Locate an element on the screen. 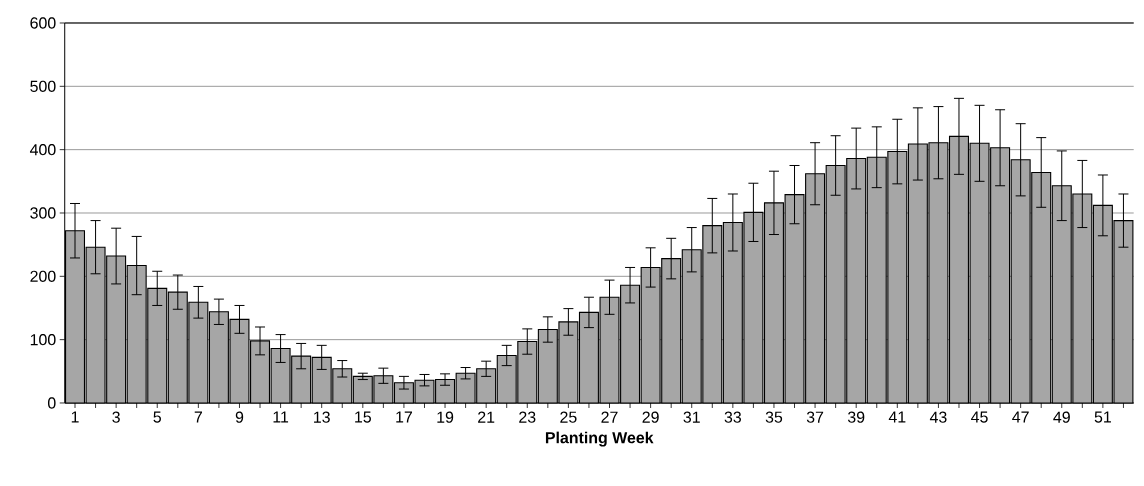 The width and height of the screenshot is (1144, 486). x-tick-label: 15 is located at coordinates (363, 417).